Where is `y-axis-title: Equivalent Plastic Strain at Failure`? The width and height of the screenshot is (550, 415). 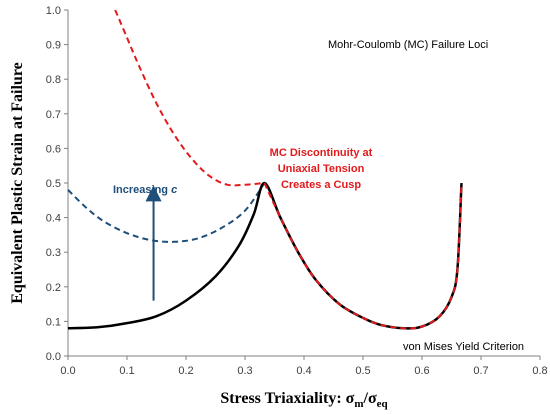
y-axis-title: Equivalent Plastic Strain at Failure is located at coordinates (17, 182).